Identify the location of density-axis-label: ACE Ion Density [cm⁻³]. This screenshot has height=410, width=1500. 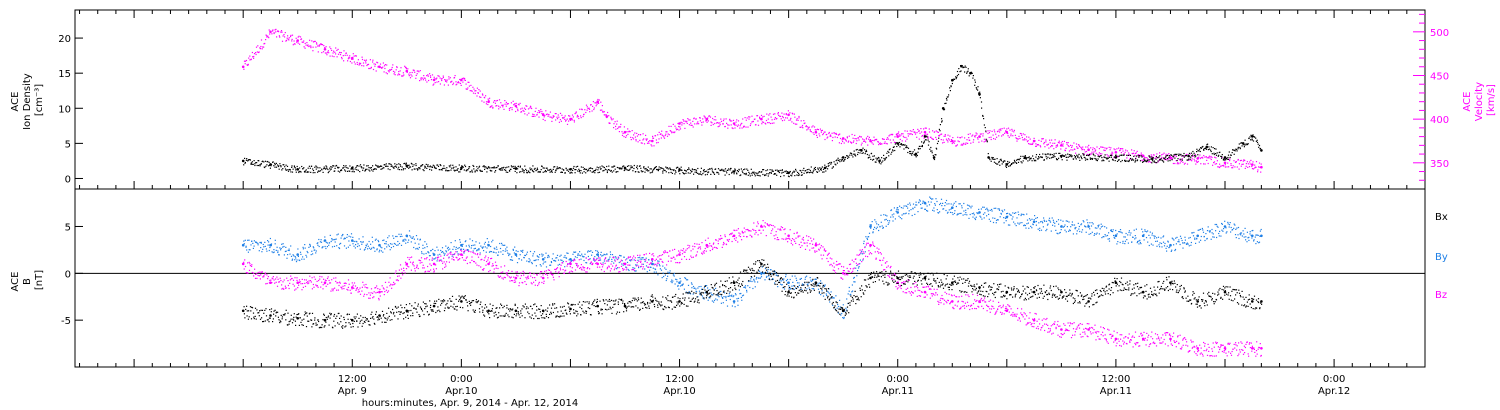
(27, 100).